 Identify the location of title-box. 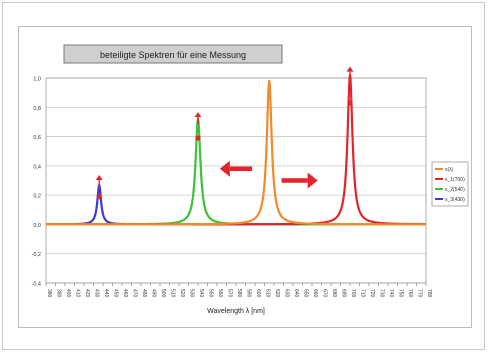
(173, 54).